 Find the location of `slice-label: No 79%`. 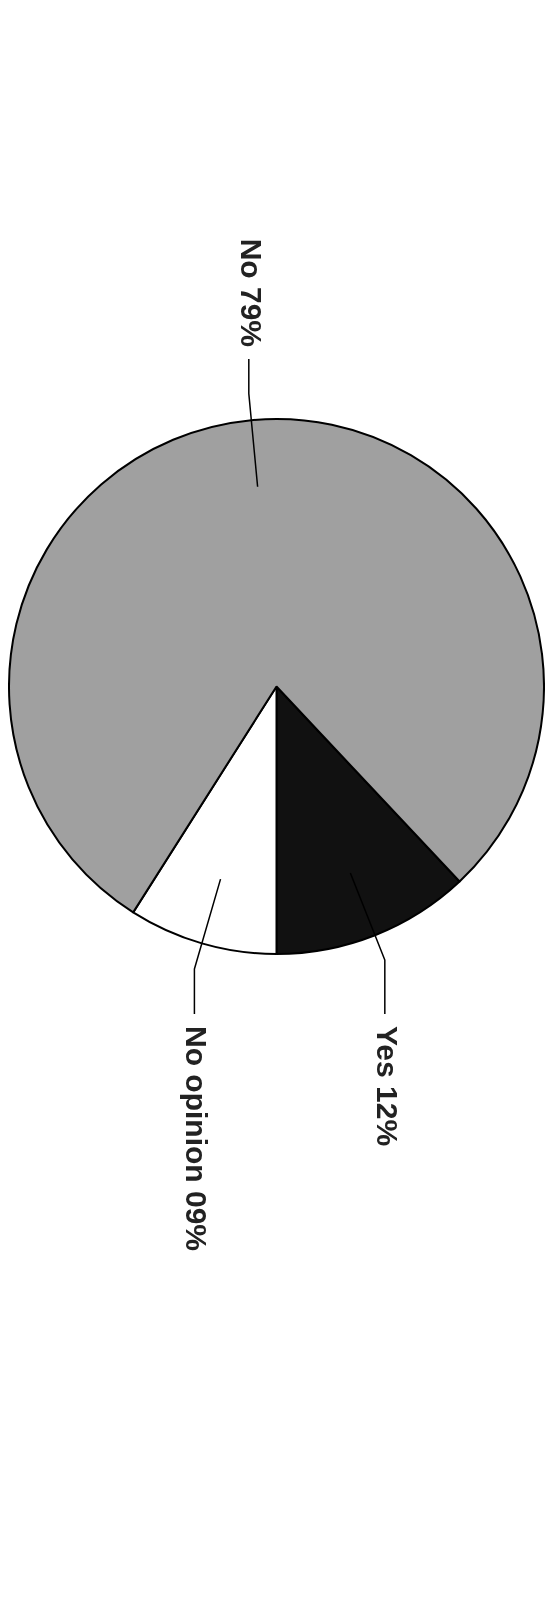

slice-label: No 79% is located at coordinates (251, 292).